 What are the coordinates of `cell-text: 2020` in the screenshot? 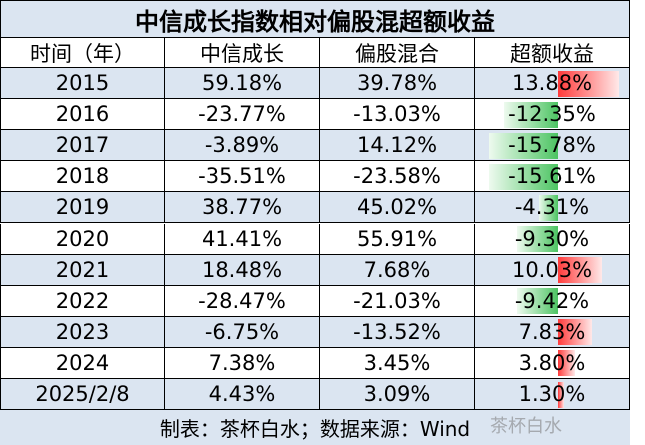 It's located at (82, 238).